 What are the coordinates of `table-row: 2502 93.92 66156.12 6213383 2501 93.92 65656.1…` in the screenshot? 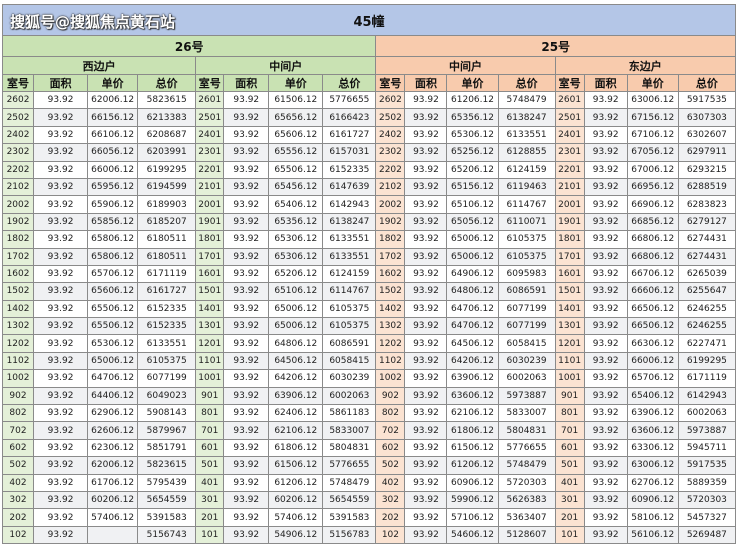 It's located at (369, 117).